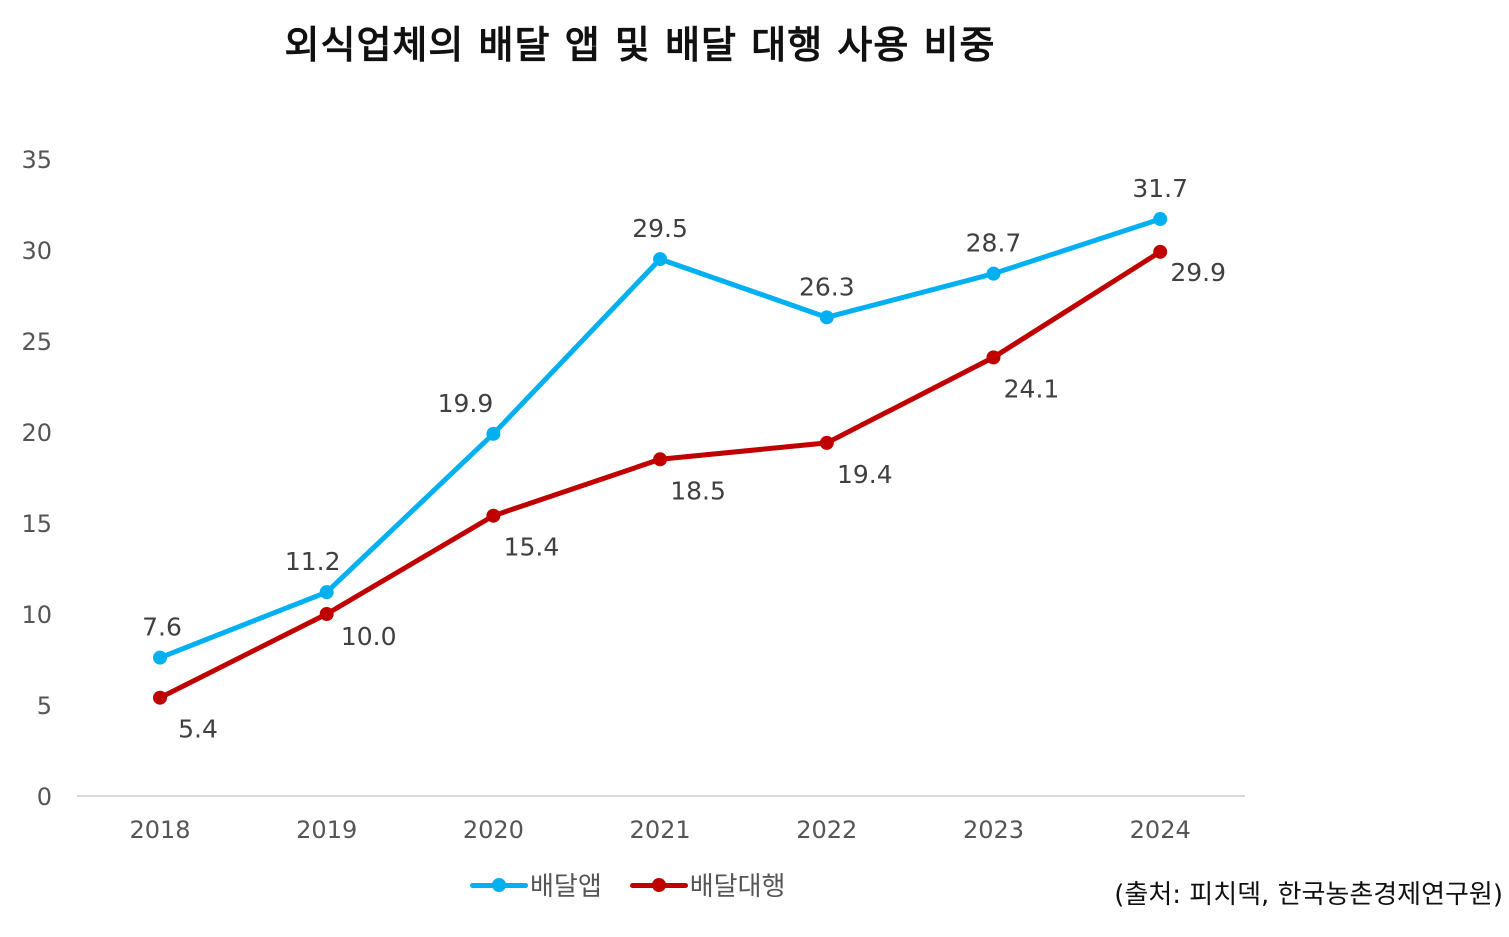  I want to click on legend: 배달앱 배달대행, so click(641, 884).